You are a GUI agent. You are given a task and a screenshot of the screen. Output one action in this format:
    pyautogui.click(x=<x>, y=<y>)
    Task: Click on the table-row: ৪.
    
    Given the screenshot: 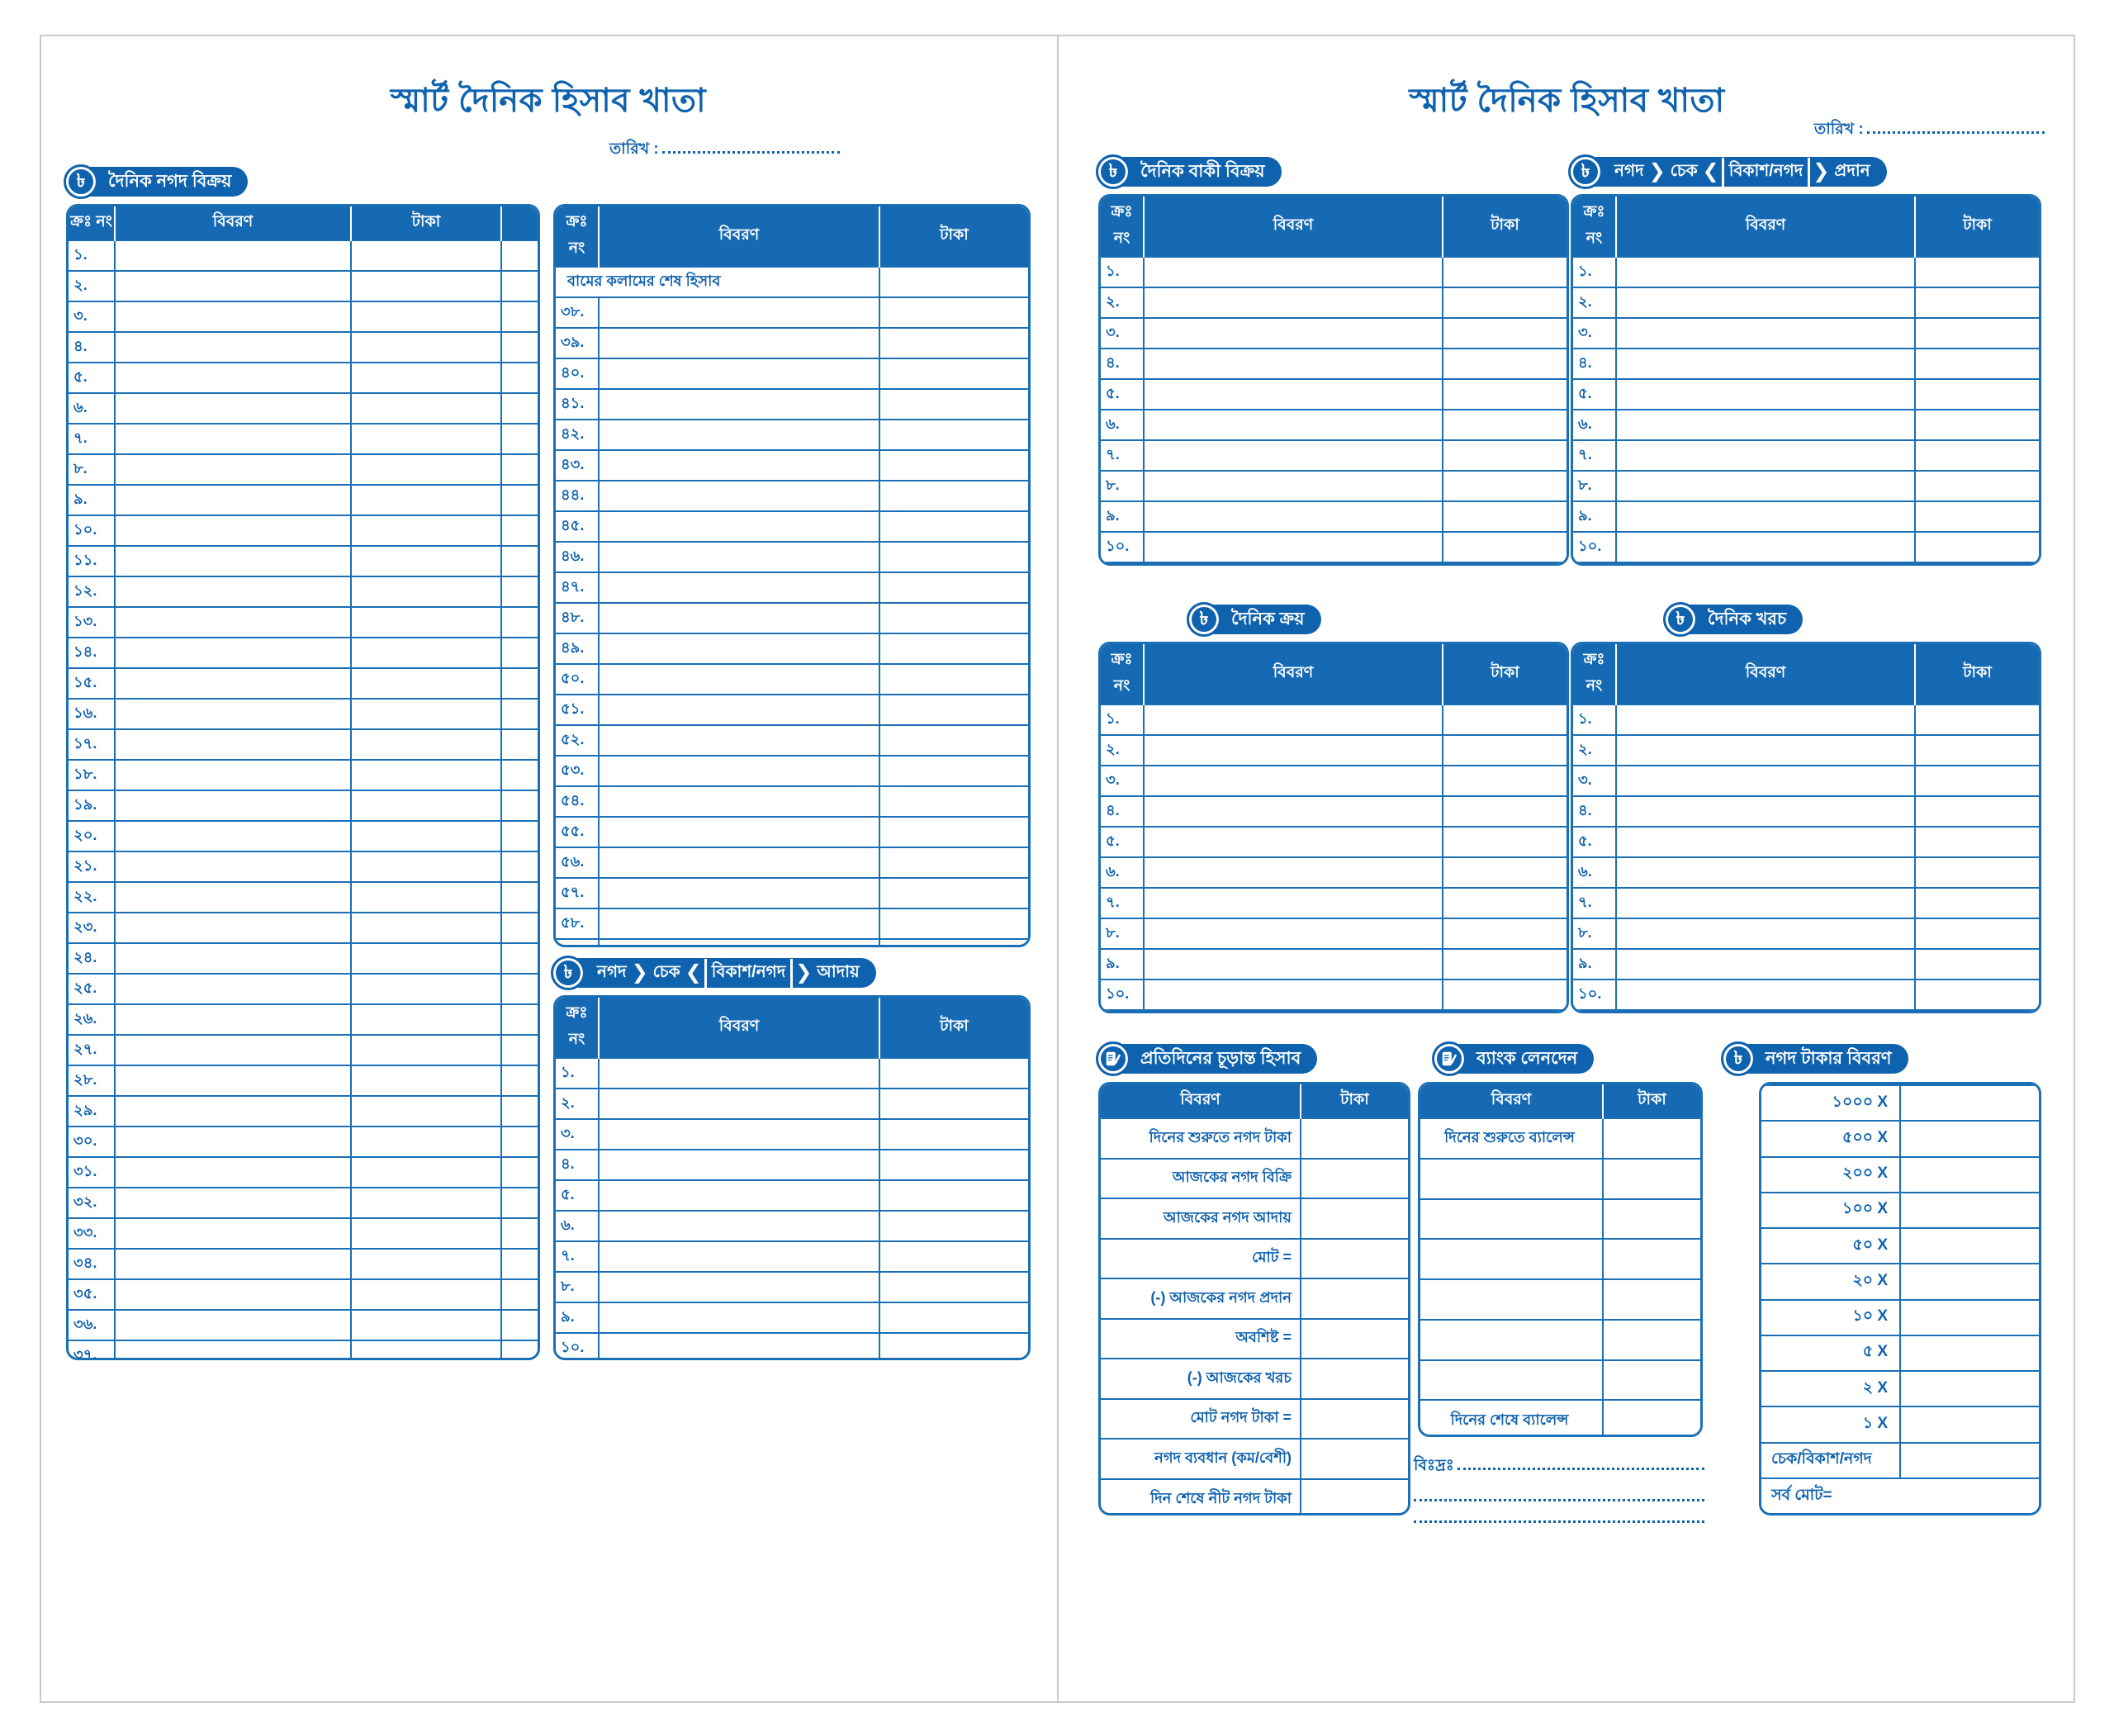 What is the action you would take?
    pyautogui.click(x=792, y=1164)
    